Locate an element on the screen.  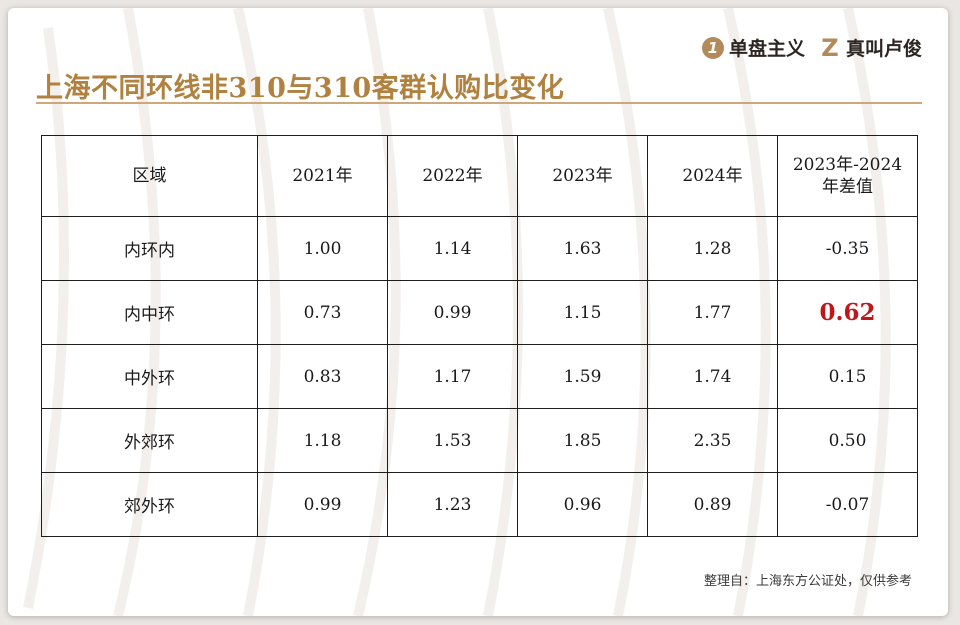
brand-bar: 1 单盘主义 Z 真叫卢俊 is located at coordinates (811, 47).